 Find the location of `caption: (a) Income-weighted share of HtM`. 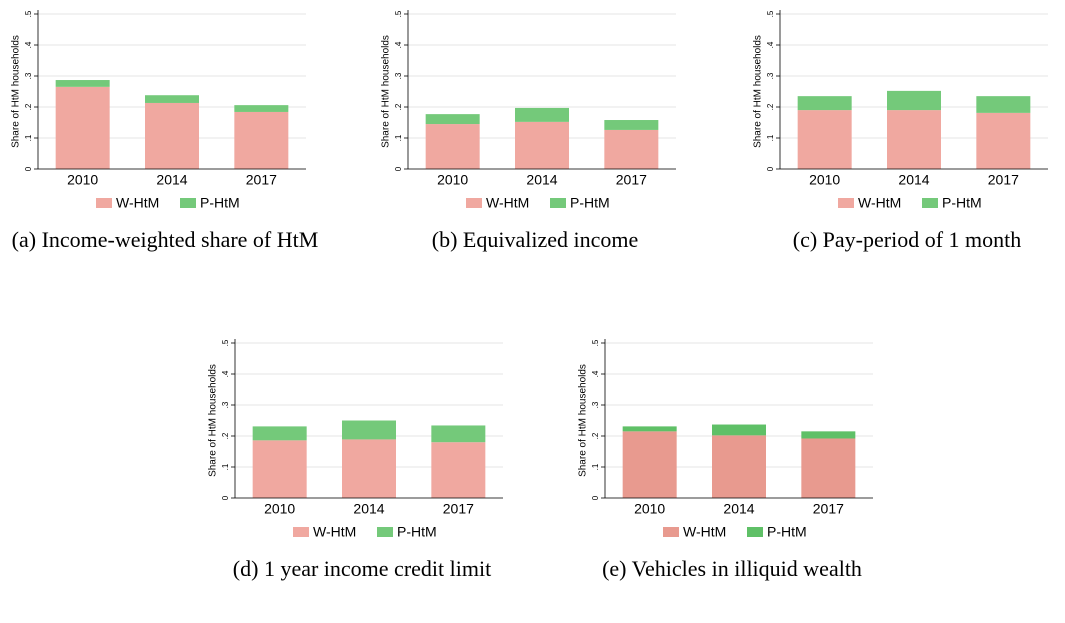

caption: (a) Income-weighted share of HtM is located at coordinates (165, 239).